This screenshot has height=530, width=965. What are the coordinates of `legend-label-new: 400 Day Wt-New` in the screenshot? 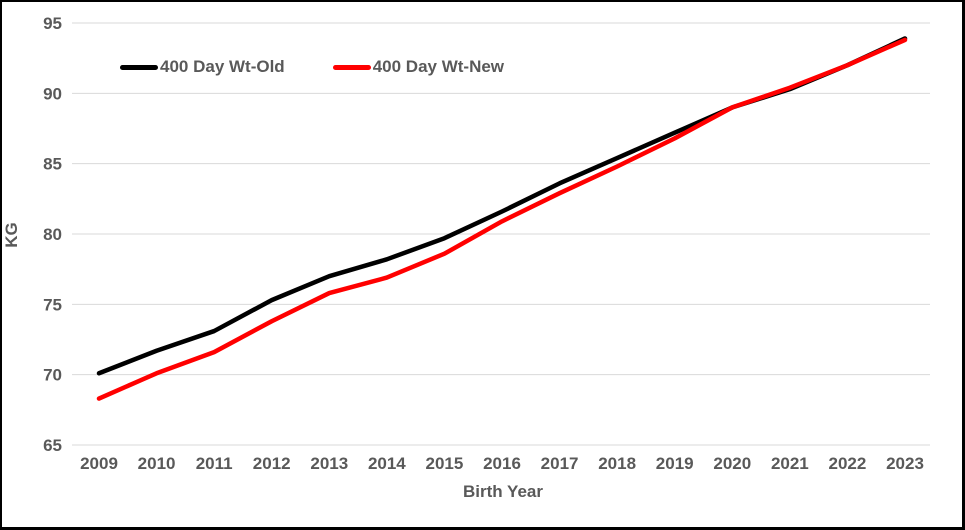 It's located at (438, 66).